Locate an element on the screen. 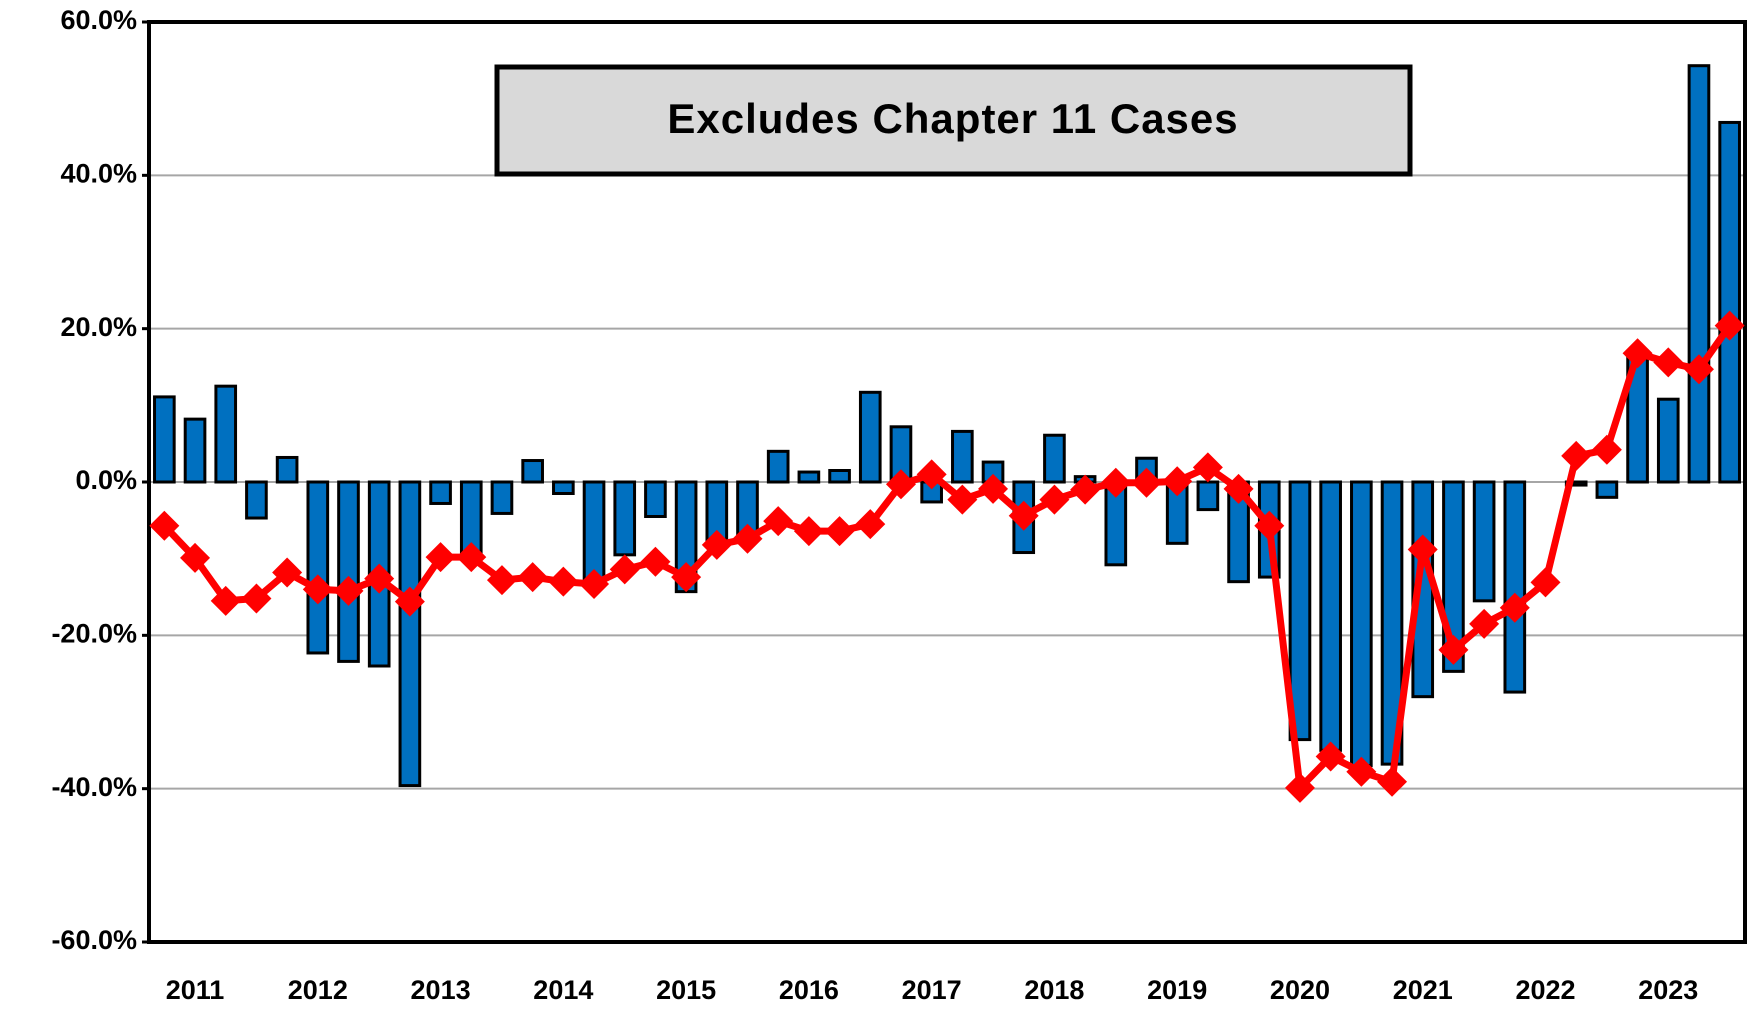 Image resolution: width=1756 pixels, height=1009 pixels. x-tick-label: 2021 is located at coordinates (1423, 990).